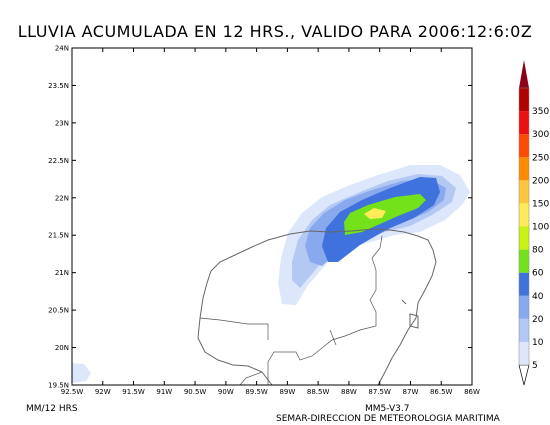 This screenshot has width=550, height=425. I want to click on lat-tick-label: 20N, so click(62, 348).